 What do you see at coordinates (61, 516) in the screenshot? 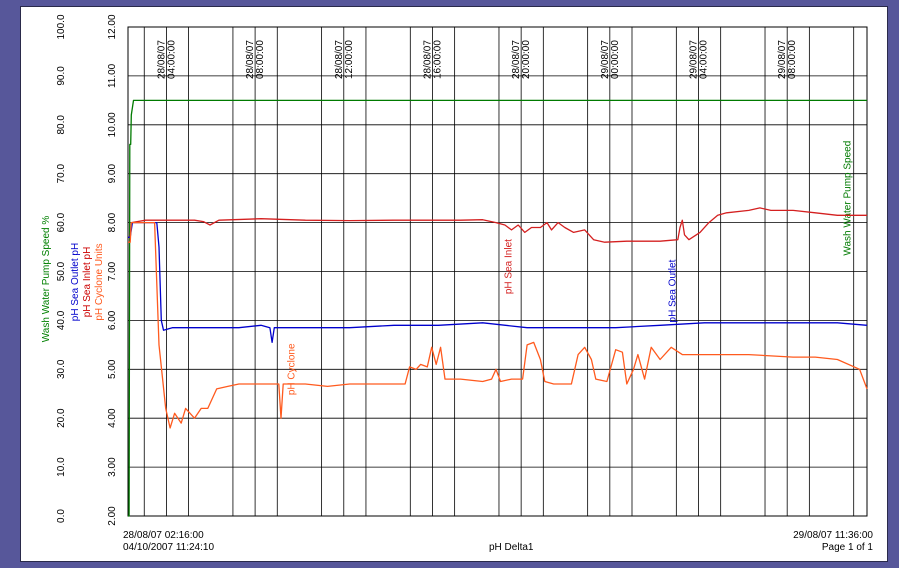
I see `percent-tick-label: 0.0` at bounding box center [61, 516].